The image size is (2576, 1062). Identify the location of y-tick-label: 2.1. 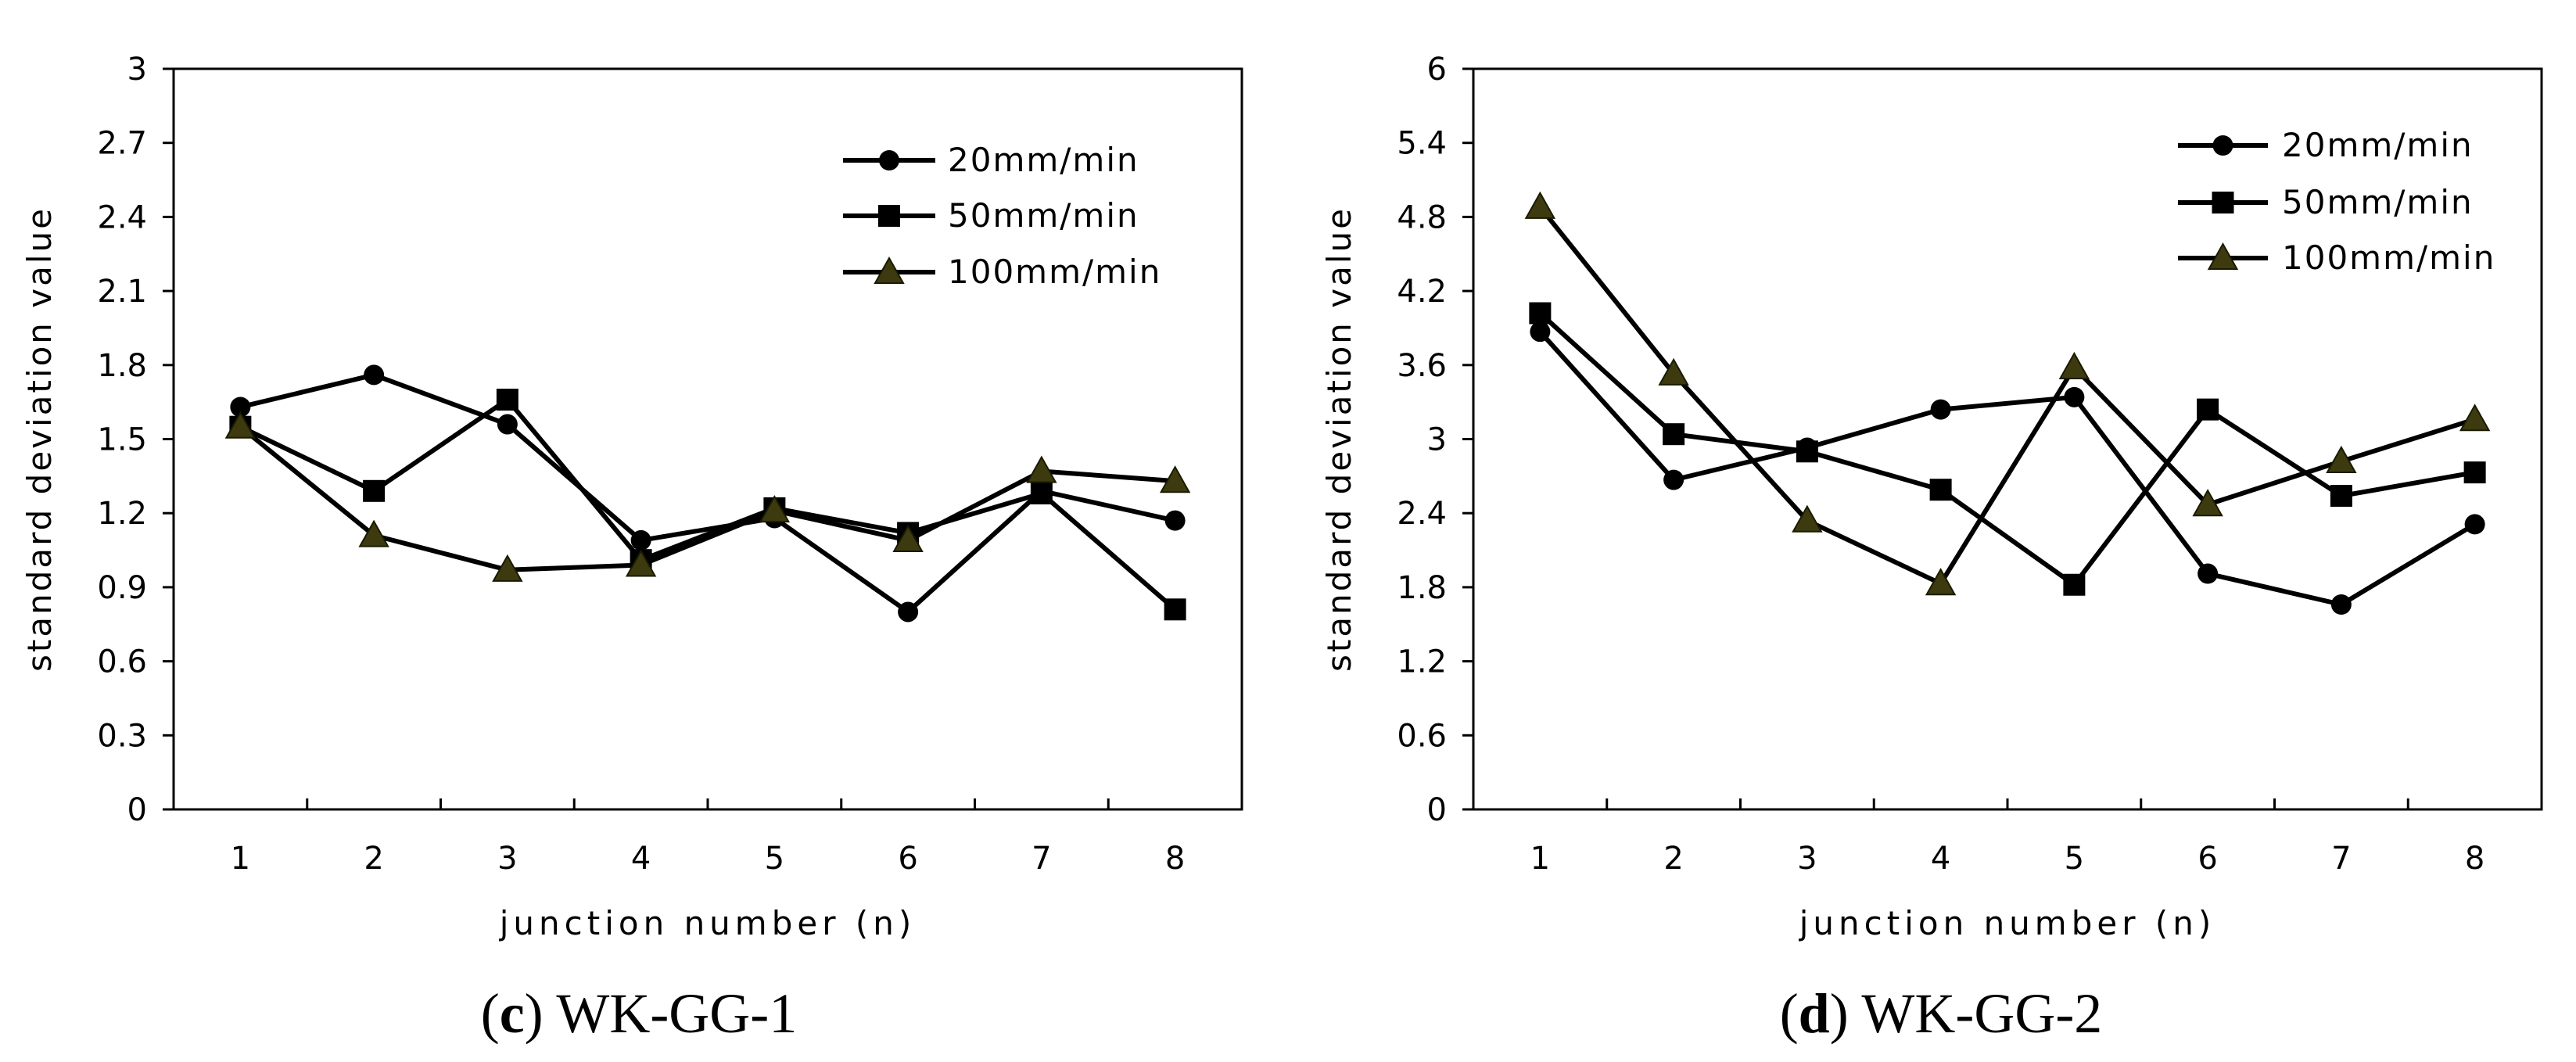
(122, 292).